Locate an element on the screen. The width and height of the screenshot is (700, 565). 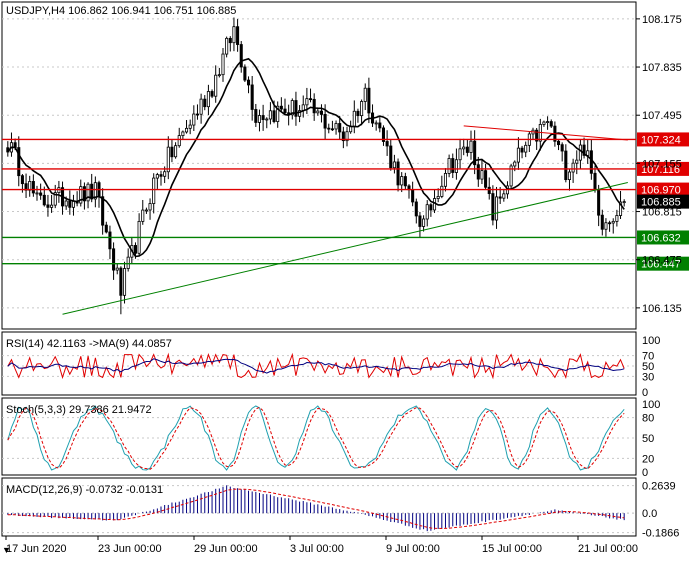
x-tick-label: 3 Jul 00:00 is located at coordinates (317, 549).